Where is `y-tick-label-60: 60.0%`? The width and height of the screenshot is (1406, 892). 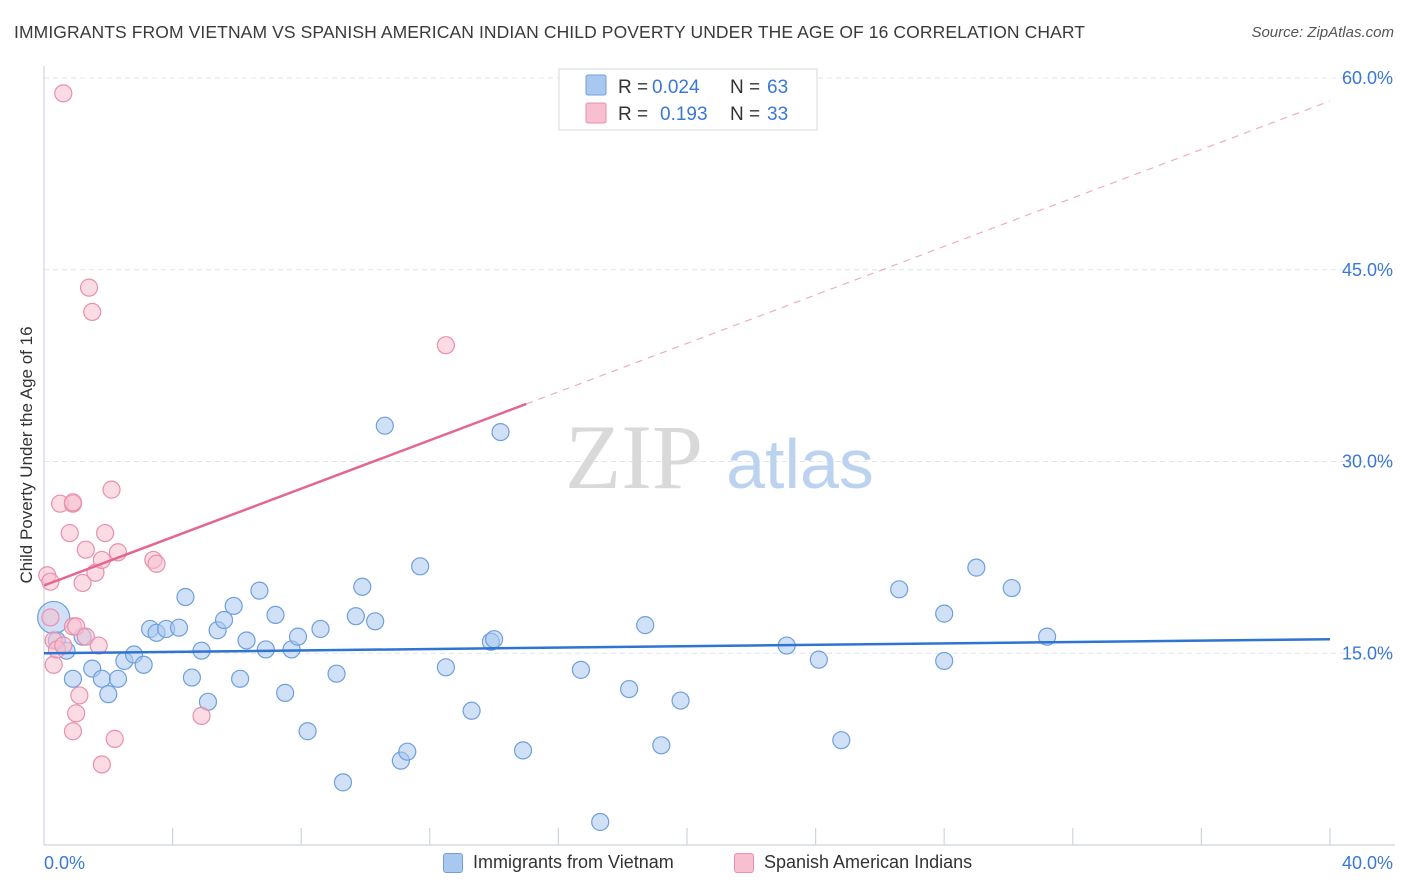 y-tick-label-60: 60.0% is located at coordinates (1367, 78).